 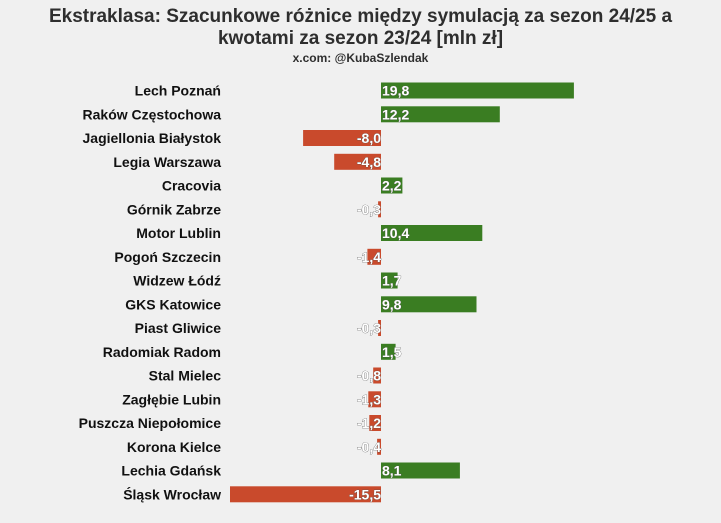 I want to click on category-label: Stal Mielec, so click(x=185, y=376).